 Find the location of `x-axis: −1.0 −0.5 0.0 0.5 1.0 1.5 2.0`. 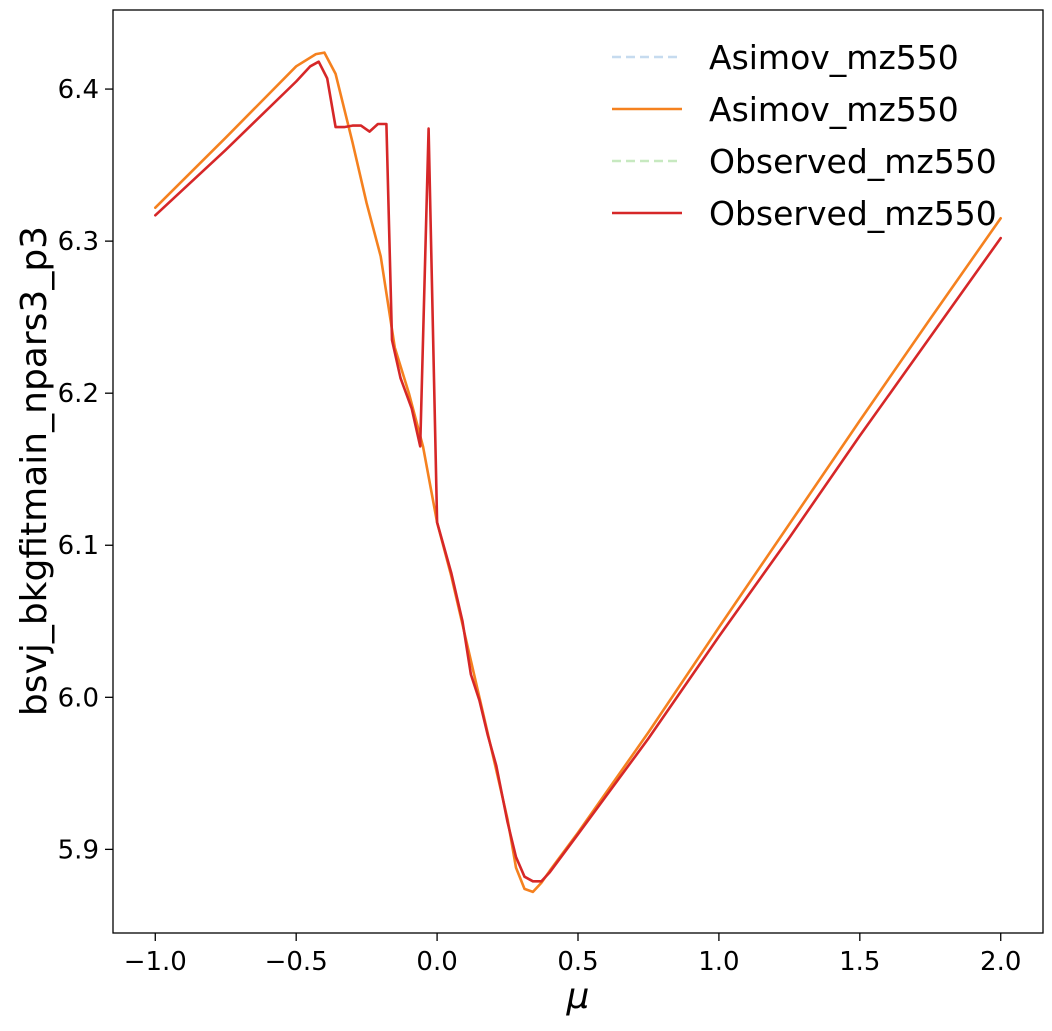

x-axis: −1.0 −0.5 0.0 0.5 1.0 1.5 2.0 is located at coordinates (572, 955).